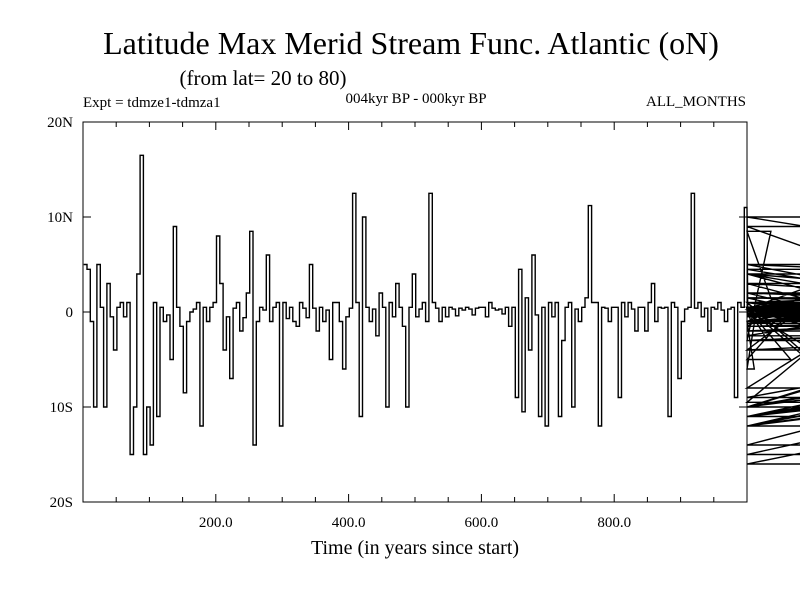 Image resolution: width=800 pixels, height=600 pixels. What do you see at coordinates (696, 102) in the screenshot?
I see `months-label: ALL_MONTHS` at bounding box center [696, 102].